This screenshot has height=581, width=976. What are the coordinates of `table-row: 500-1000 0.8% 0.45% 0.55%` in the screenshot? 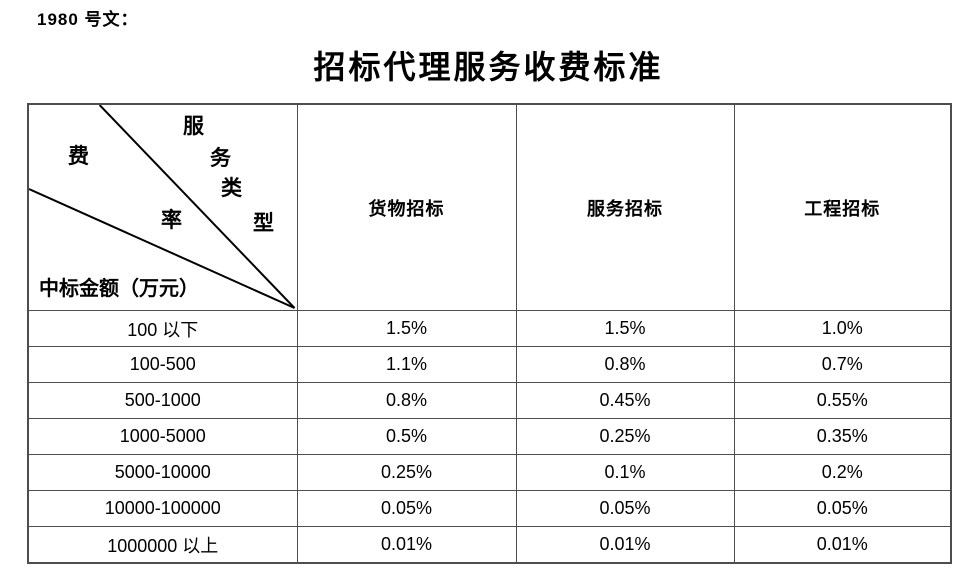 It's located at (489, 400).